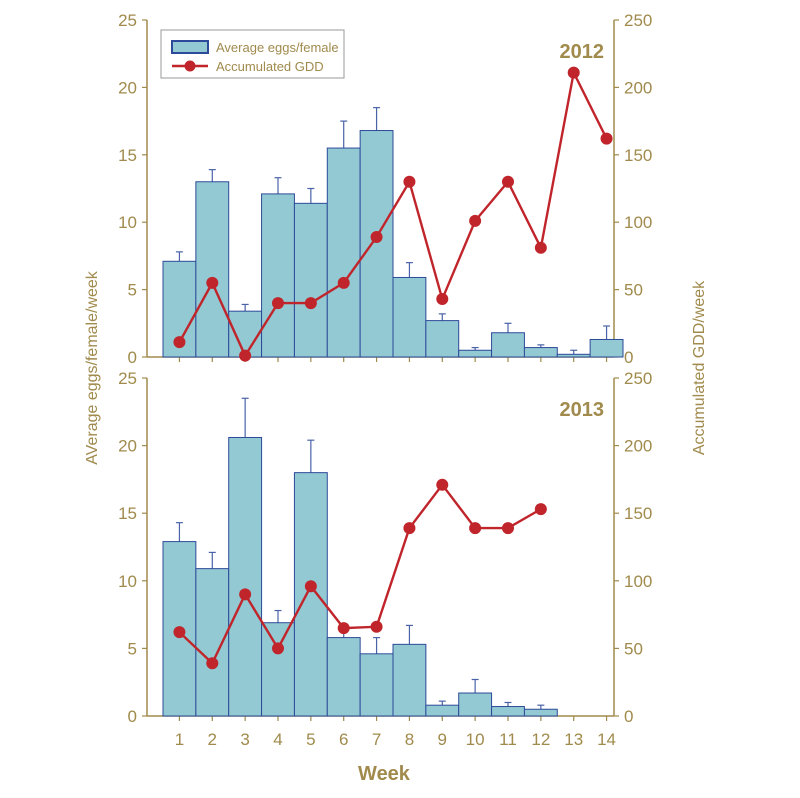 The height and width of the screenshot is (798, 800). I want to click on x-tick-label: 3, so click(244, 739).